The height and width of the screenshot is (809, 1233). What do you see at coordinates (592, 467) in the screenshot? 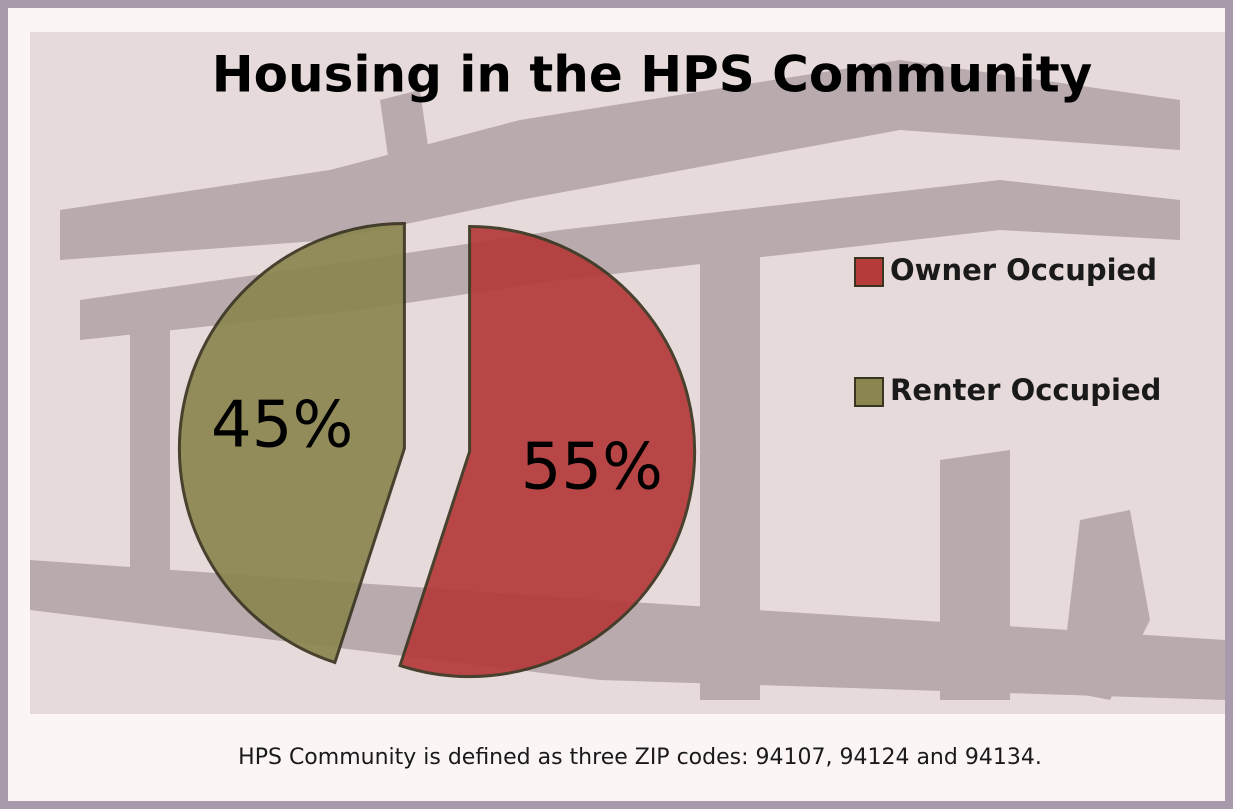
I see `value-label: 55%` at bounding box center [592, 467].